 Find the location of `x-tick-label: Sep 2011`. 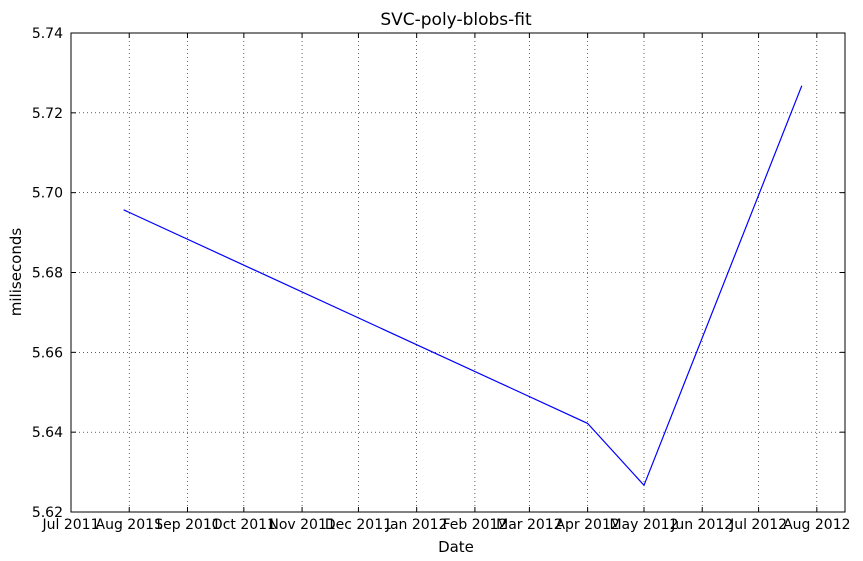

x-tick-label: Sep 2011 is located at coordinates (187, 525).